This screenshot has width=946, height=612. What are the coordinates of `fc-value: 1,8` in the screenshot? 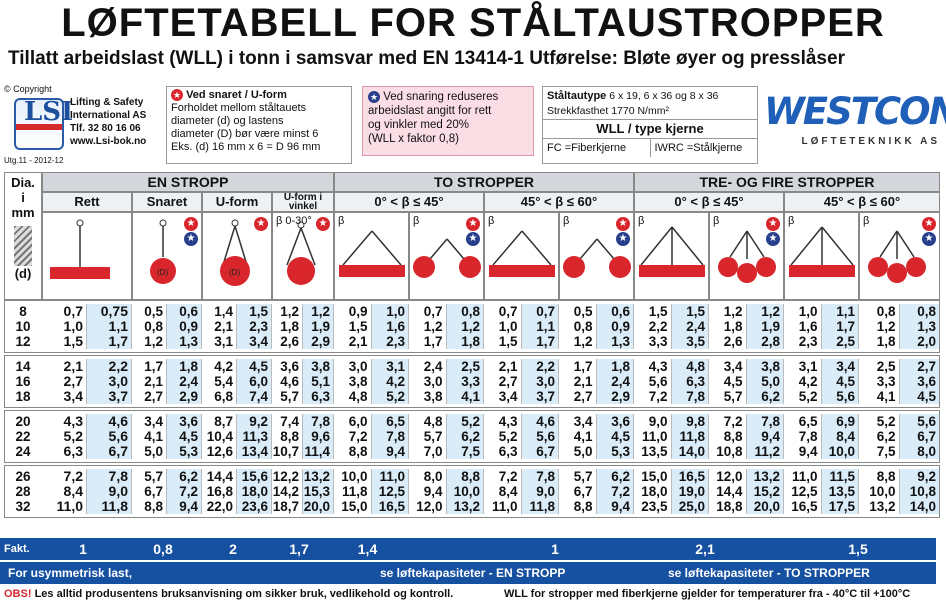 It's located at (287, 326).